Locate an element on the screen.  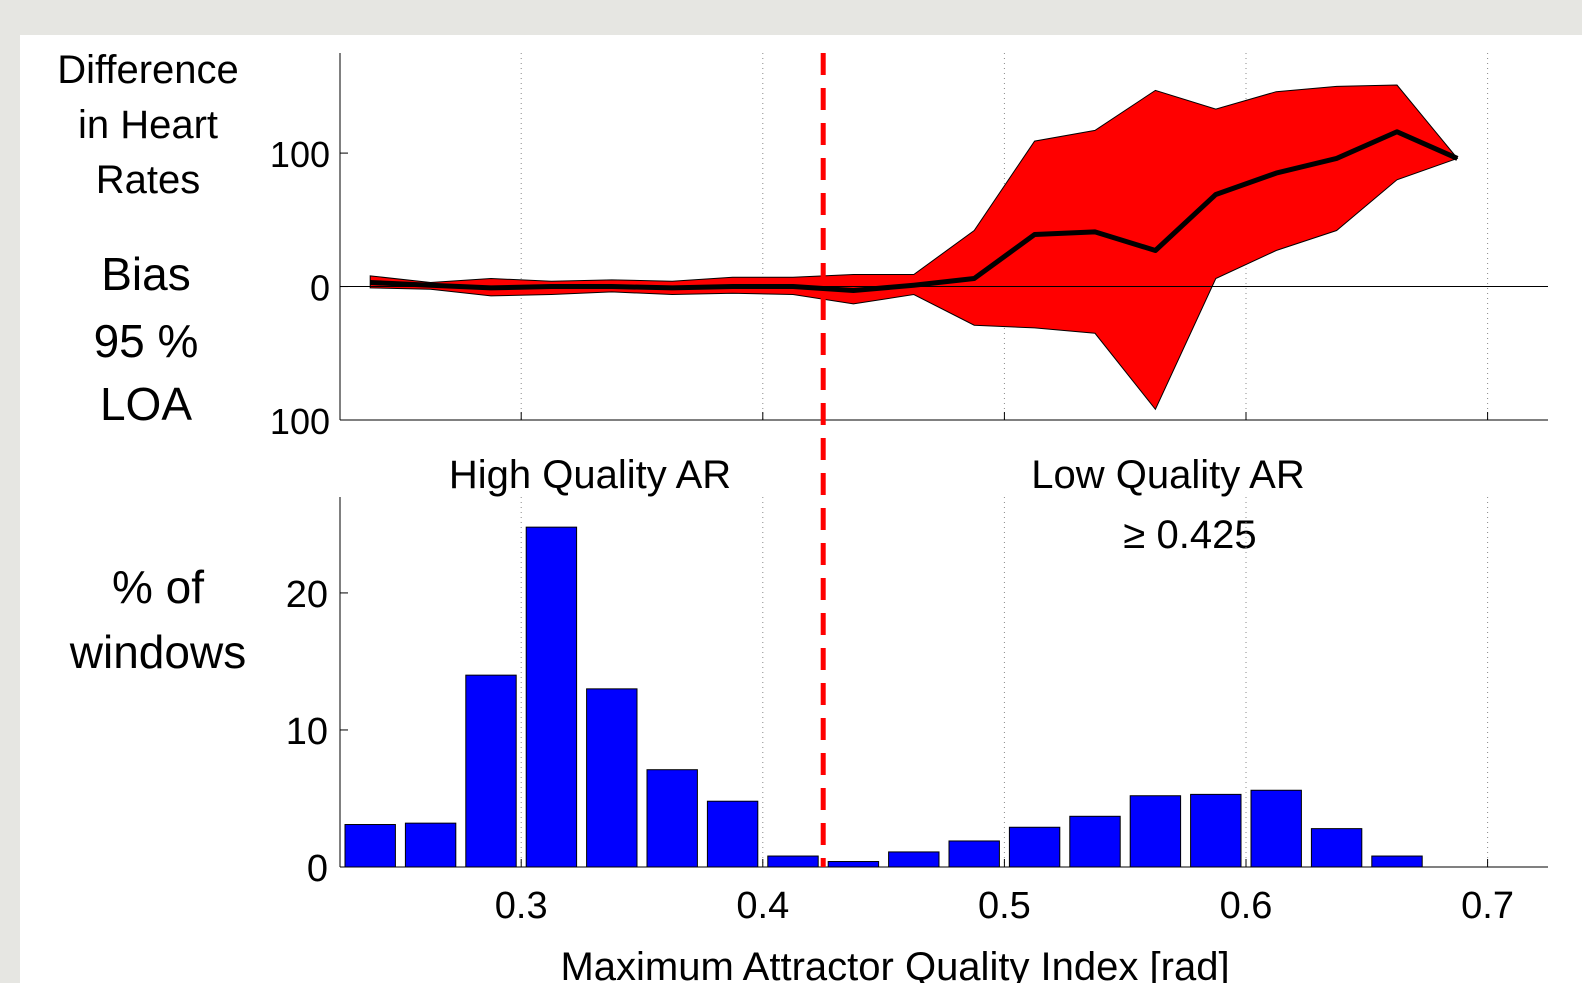
top-y-tick-label: 0 is located at coordinates (320, 288).